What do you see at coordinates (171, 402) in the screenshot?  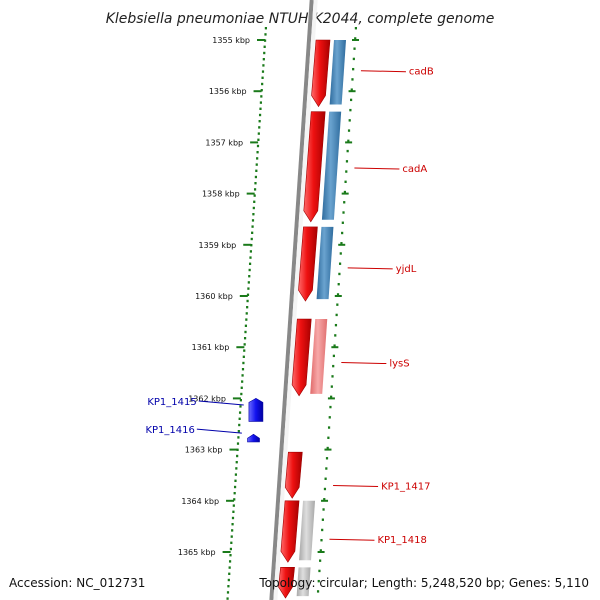 I see `gene-label-kp1-1415: KP1_1415` at bounding box center [171, 402].